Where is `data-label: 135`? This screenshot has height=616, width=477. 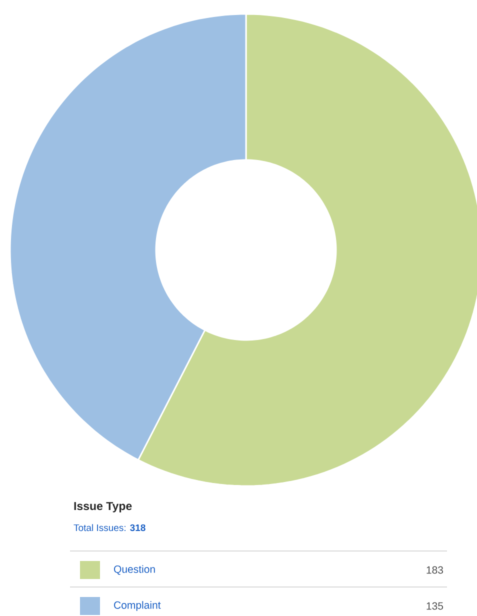 data-label: 135 is located at coordinates (435, 606).